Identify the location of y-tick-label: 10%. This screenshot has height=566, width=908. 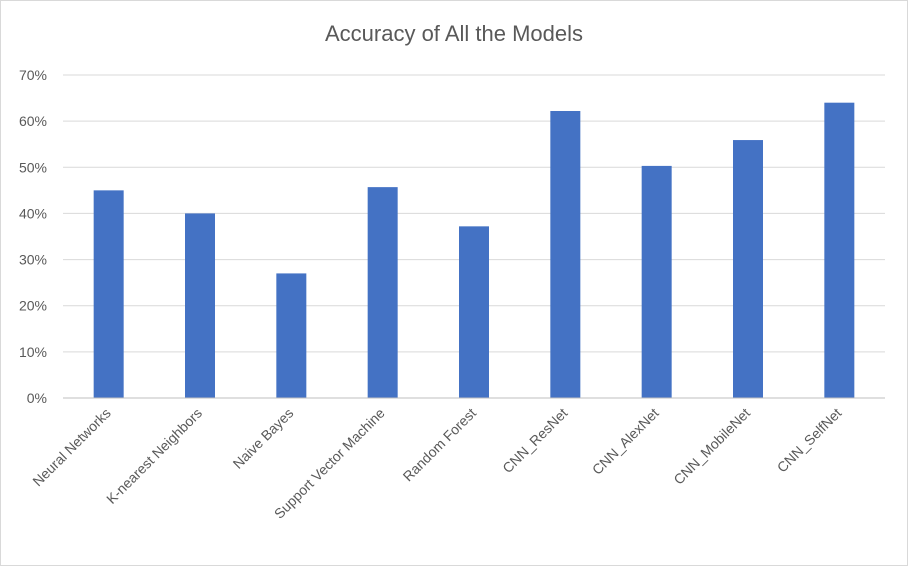
(33, 352).